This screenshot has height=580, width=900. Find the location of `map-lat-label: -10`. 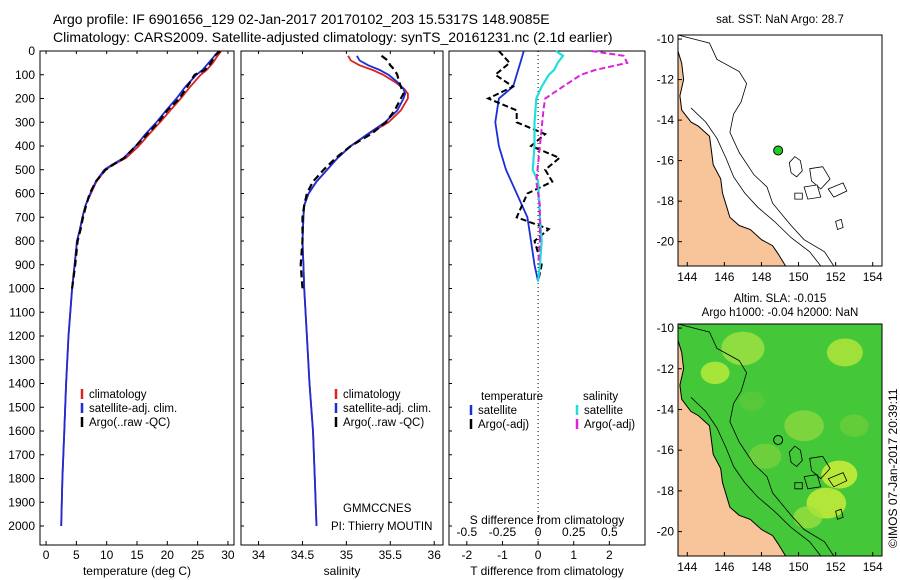

map-lat-label: -10 is located at coordinates (666, 39).